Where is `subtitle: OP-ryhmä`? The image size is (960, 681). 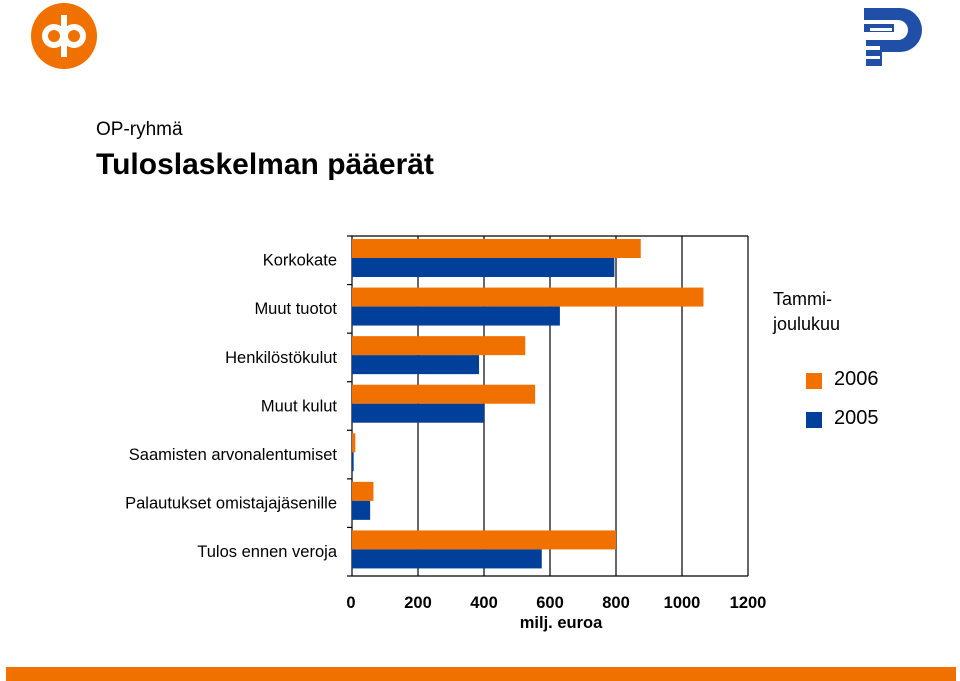
subtitle: OP-ryhmä is located at coordinates (139, 129).